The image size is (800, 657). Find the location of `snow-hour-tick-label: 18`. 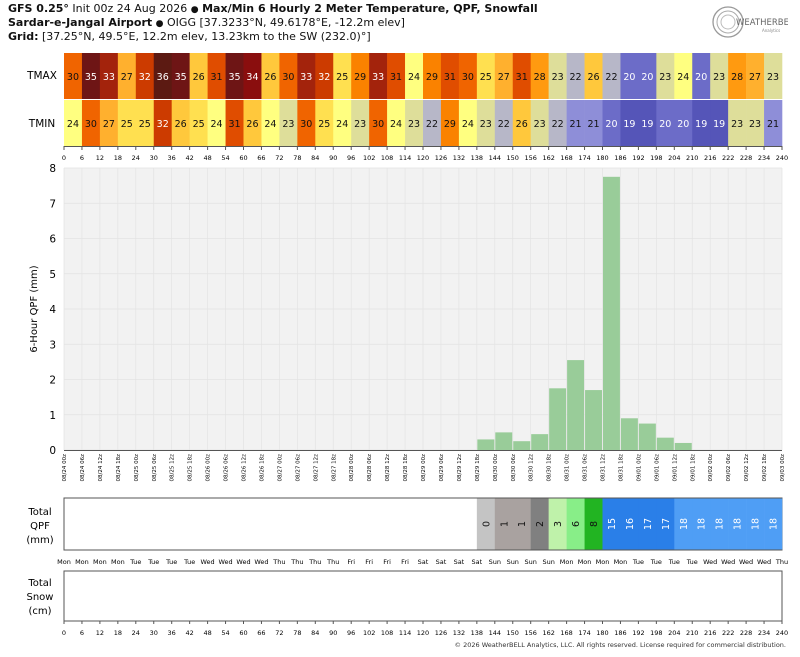

snow-hour-tick-label: 18 is located at coordinates (118, 633).